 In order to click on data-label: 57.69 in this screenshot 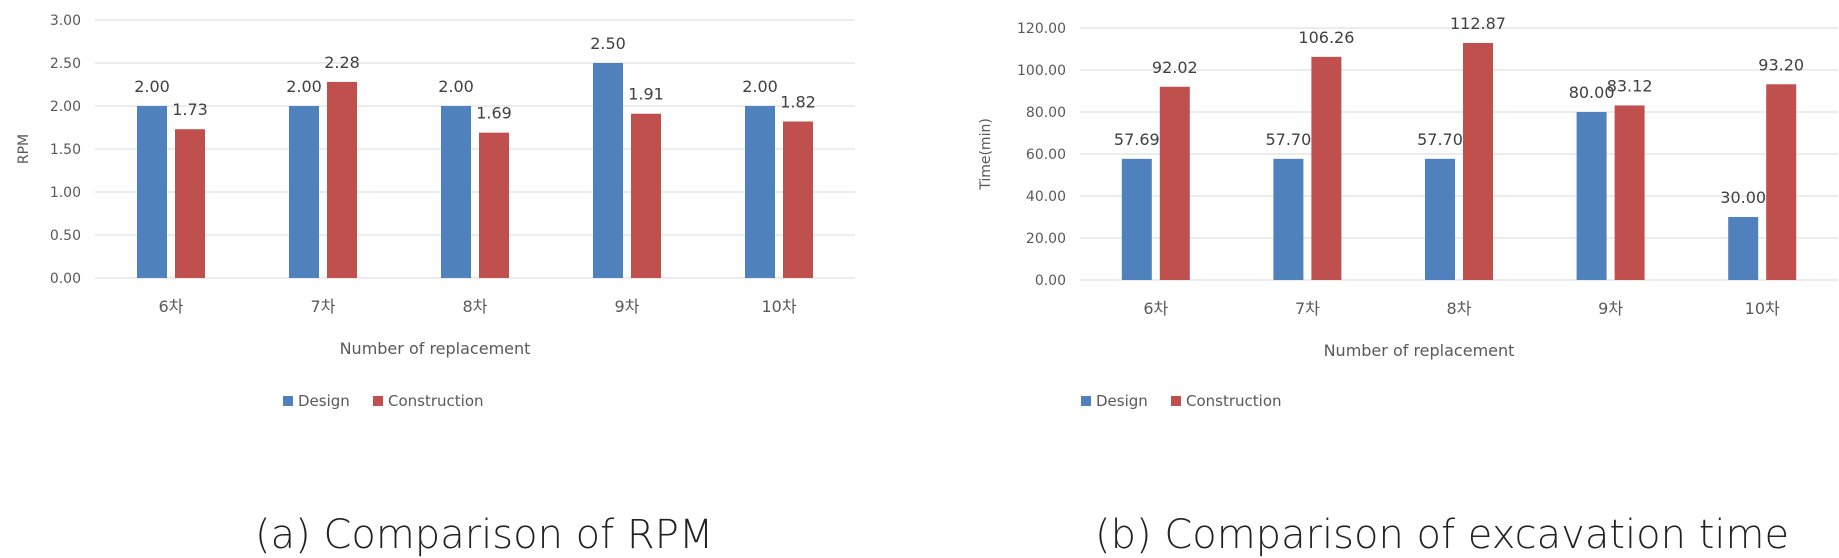, I will do `click(1137, 139)`.